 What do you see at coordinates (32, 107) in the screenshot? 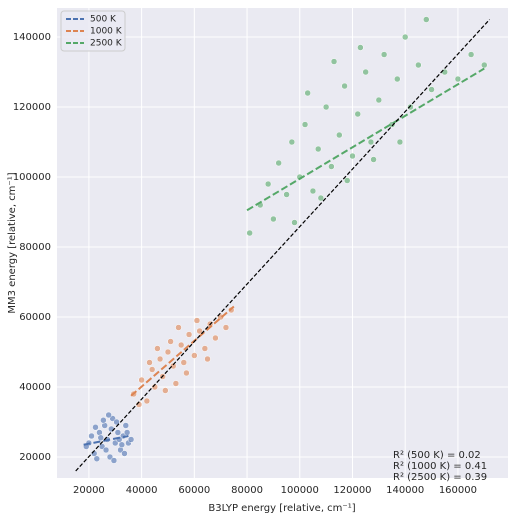
I see `y-tick-label: 120000` at bounding box center [32, 107].